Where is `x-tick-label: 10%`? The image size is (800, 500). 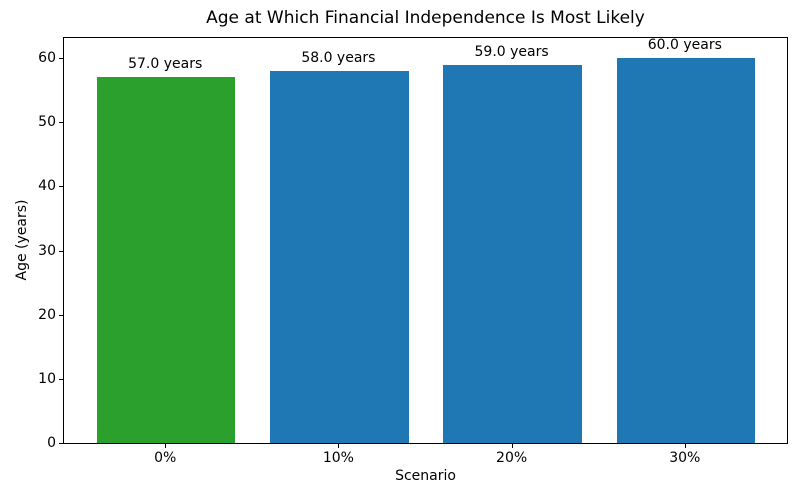
x-tick-label: 10% is located at coordinates (338, 458).